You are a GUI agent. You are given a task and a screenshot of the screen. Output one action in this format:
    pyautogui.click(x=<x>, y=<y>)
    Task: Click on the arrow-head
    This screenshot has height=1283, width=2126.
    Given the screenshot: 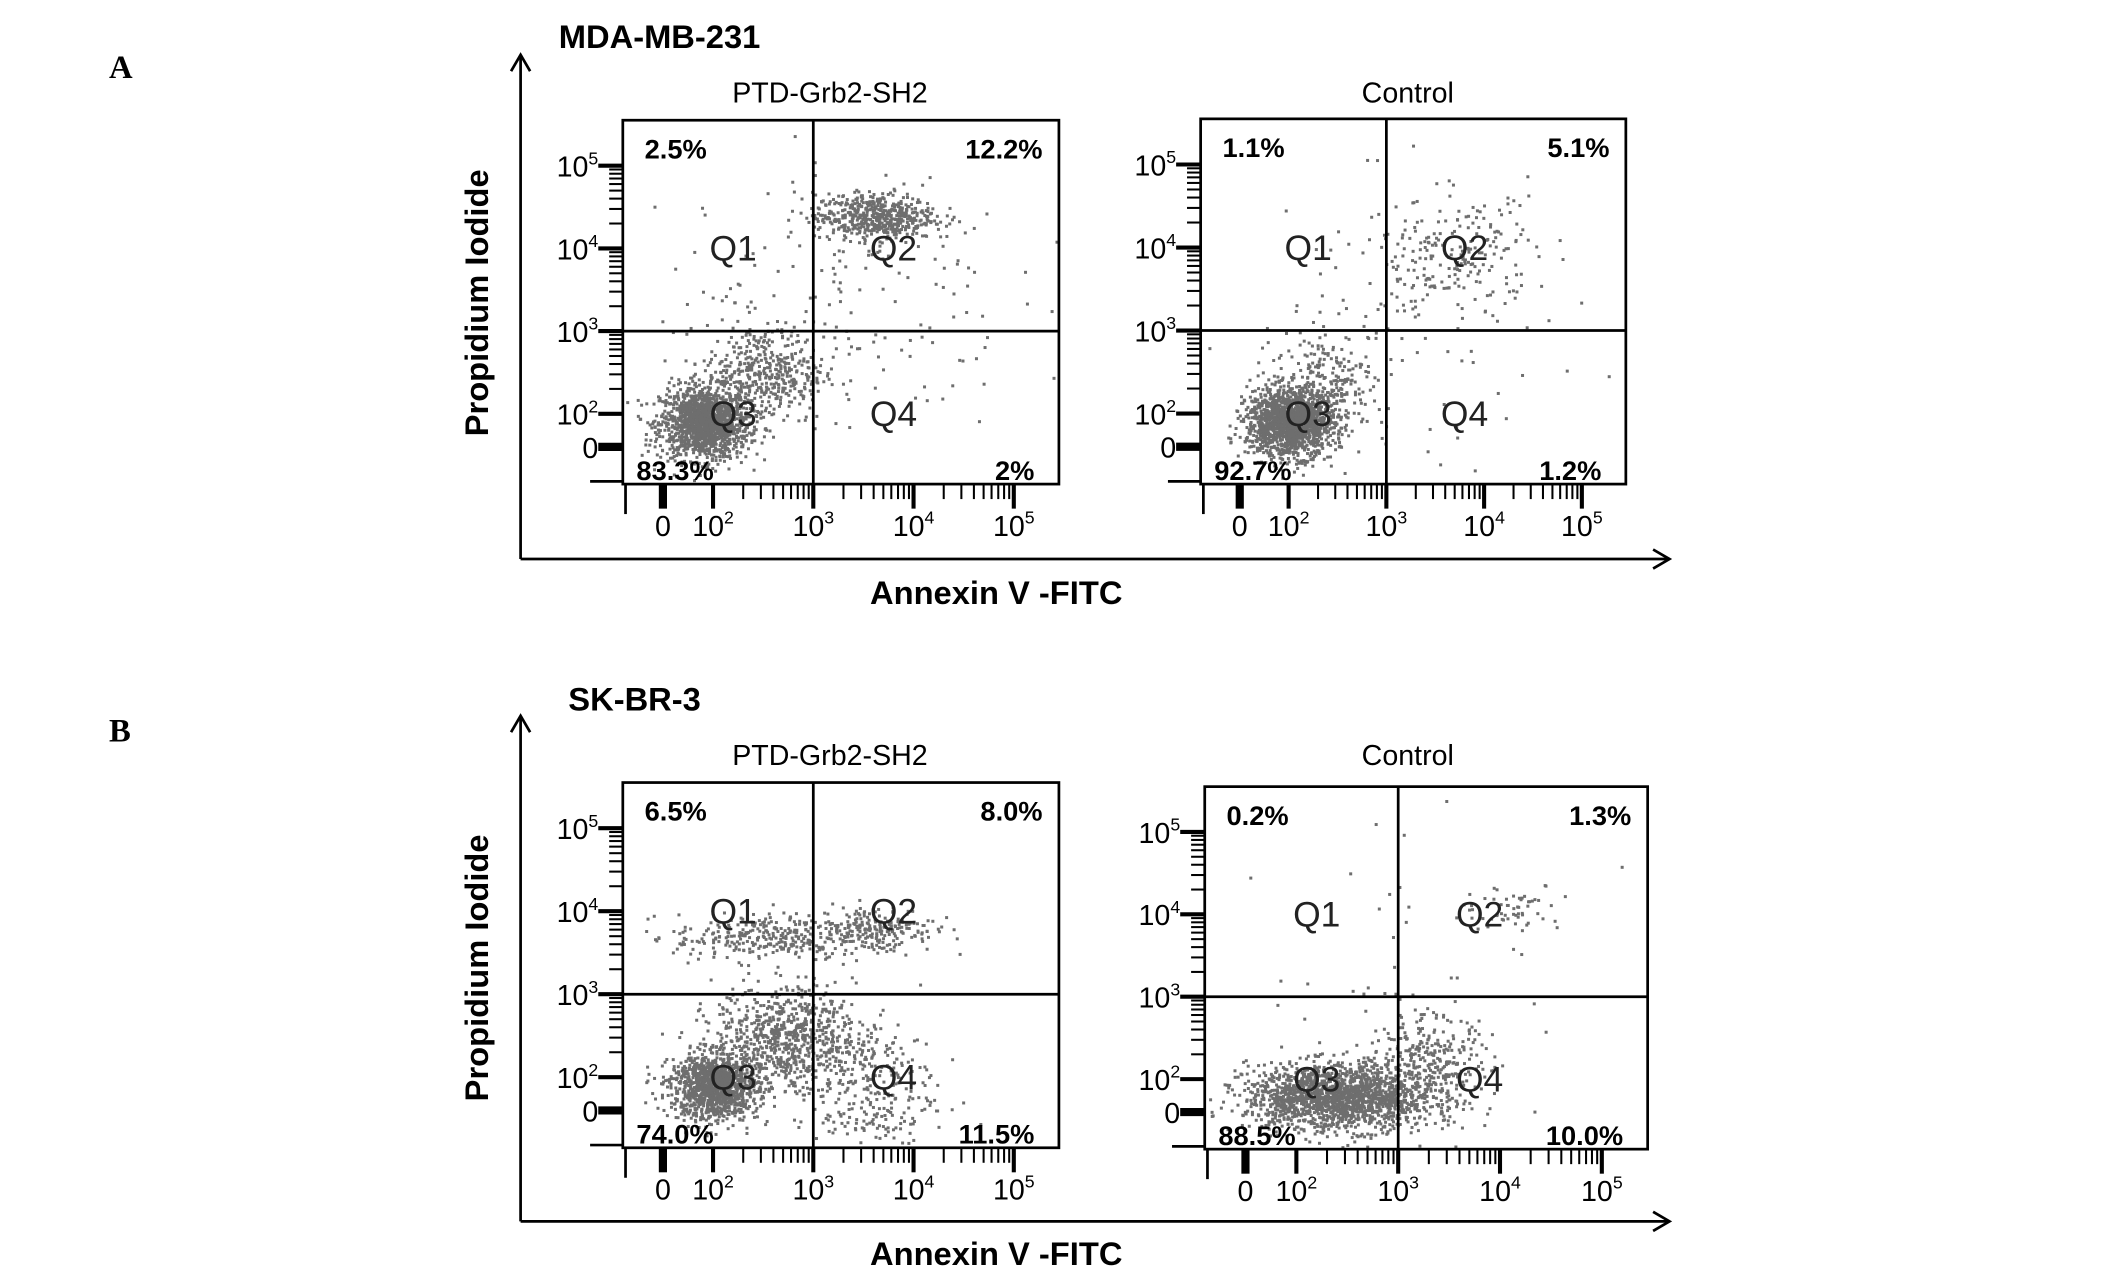 What is the action you would take?
    pyautogui.click(x=1662, y=559)
    